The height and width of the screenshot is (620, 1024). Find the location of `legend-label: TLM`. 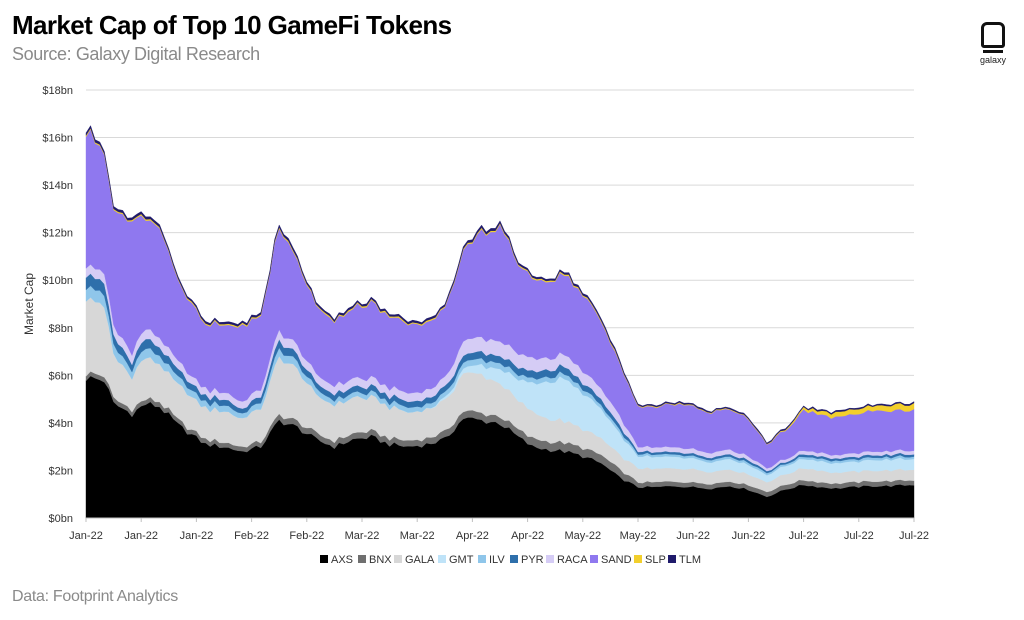

legend-label: TLM is located at coordinates (690, 560).